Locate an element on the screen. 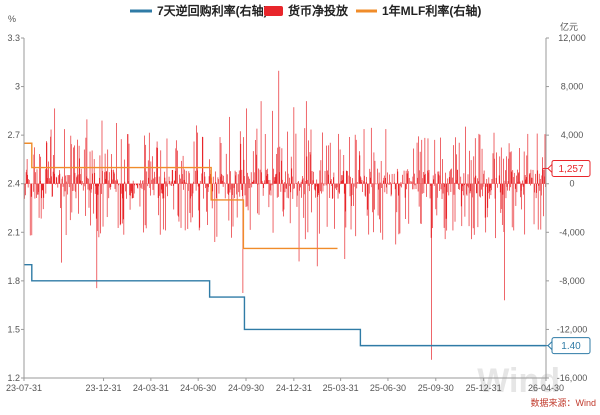 The width and height of the screenshot is (600, 415). net-injection-callout-label: 1,257 is located at coordinates (570, 169).